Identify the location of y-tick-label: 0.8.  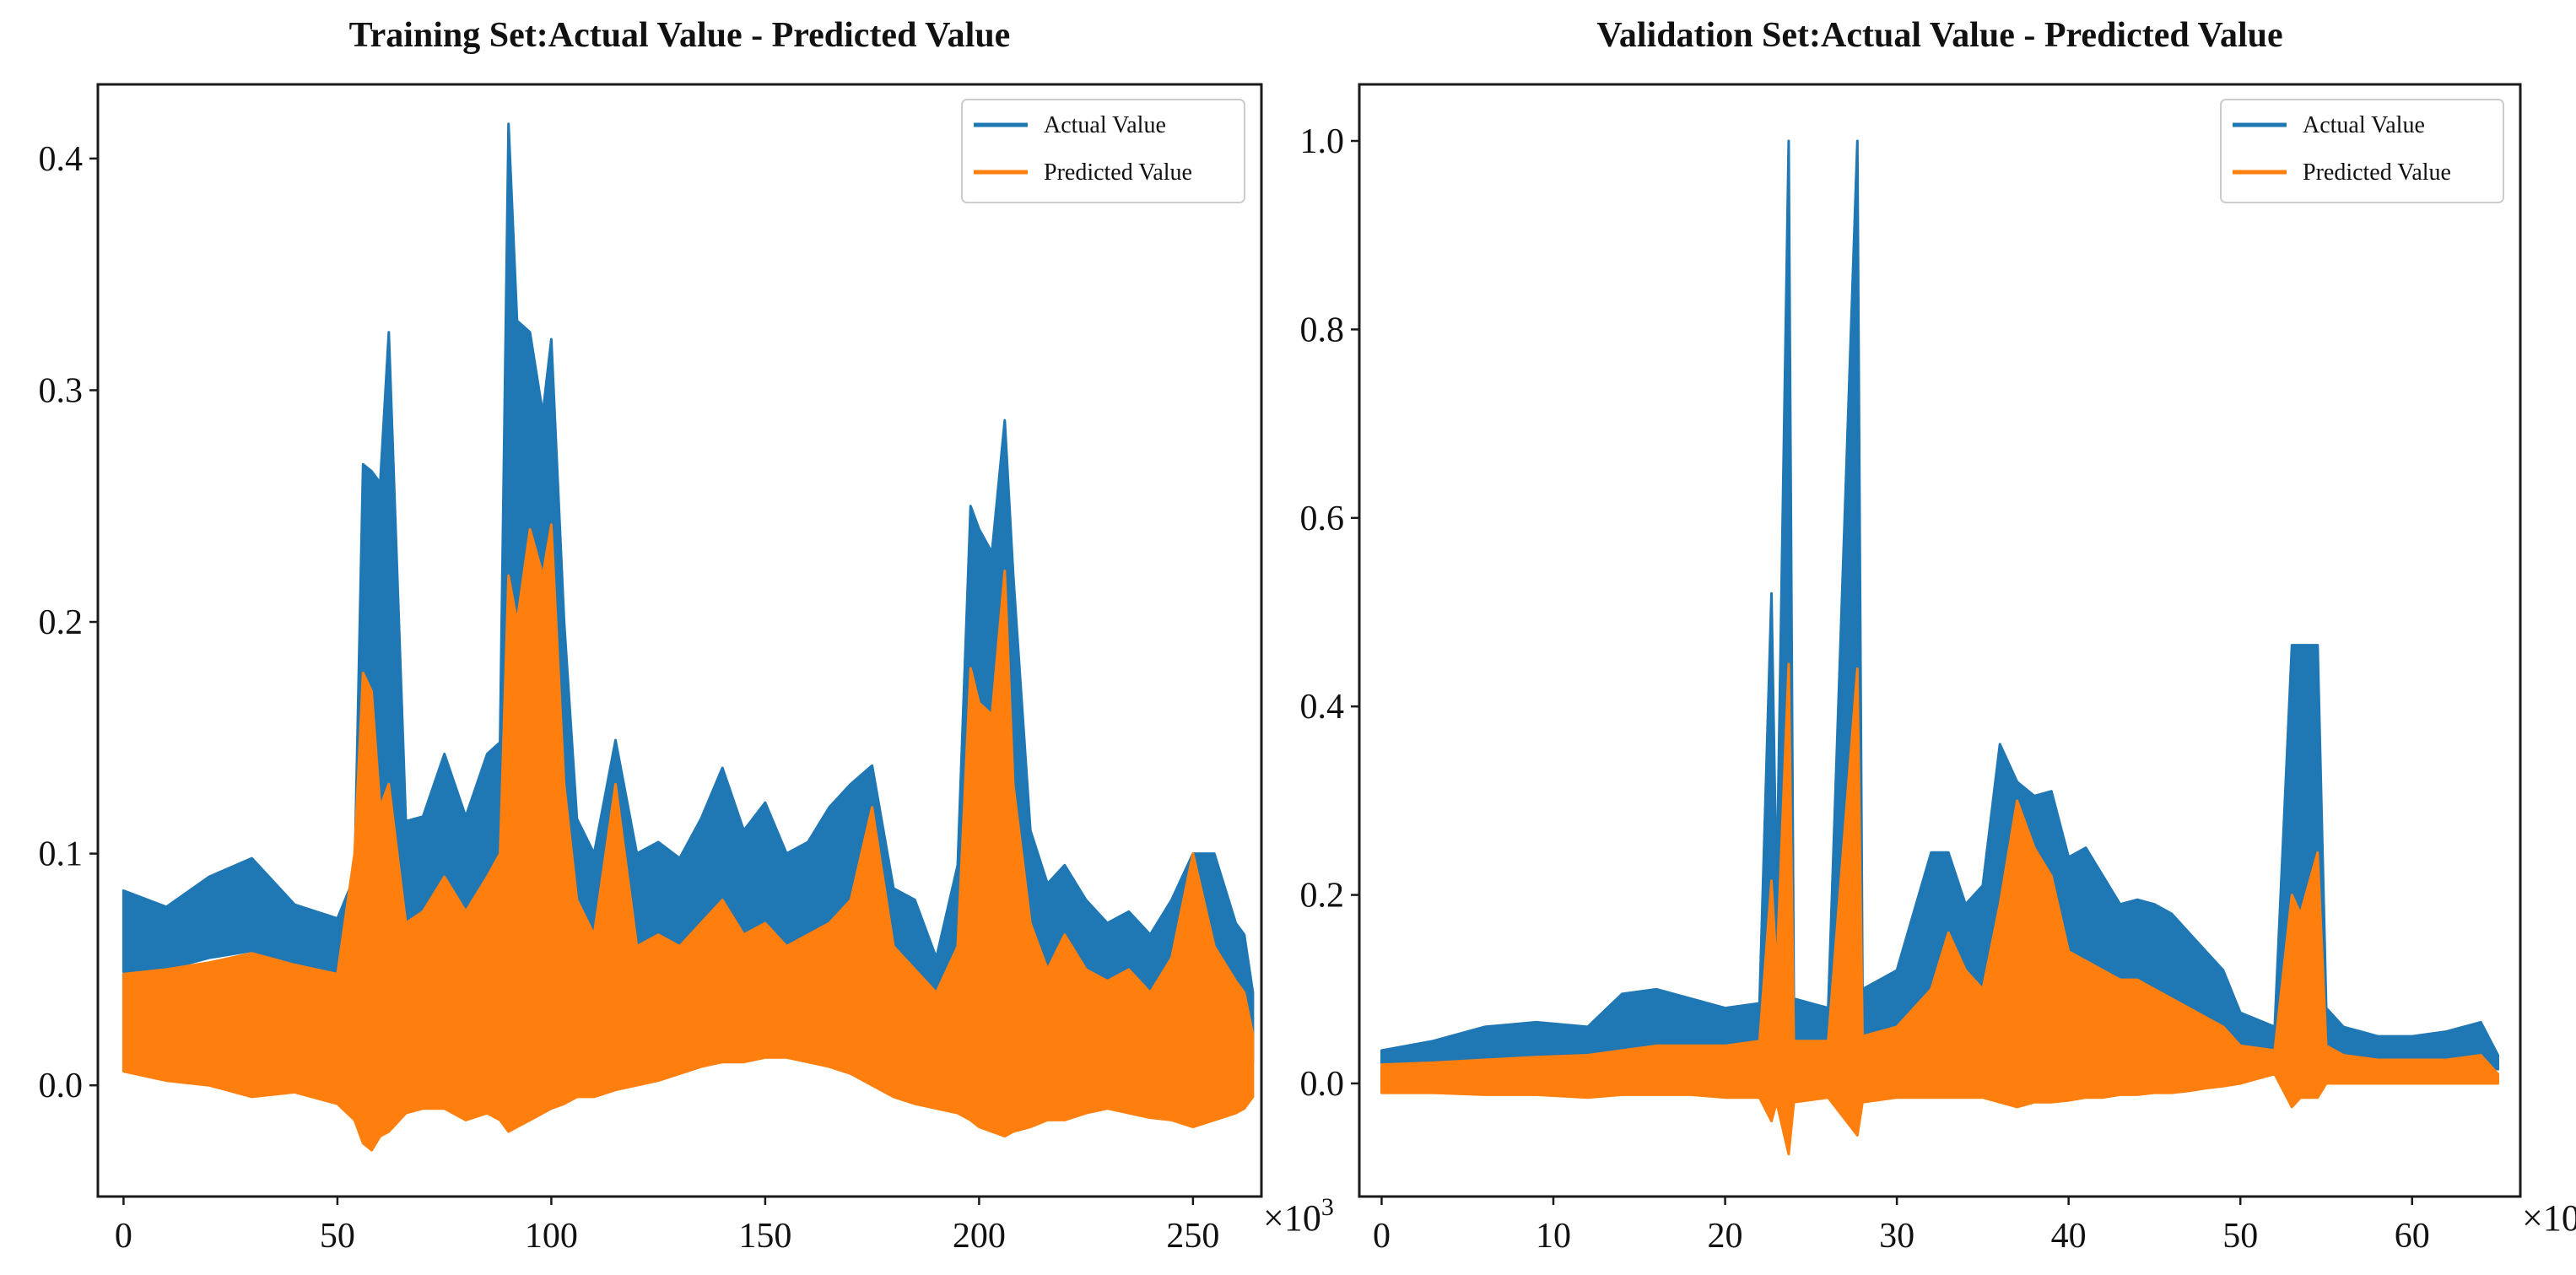
(1322, 330).